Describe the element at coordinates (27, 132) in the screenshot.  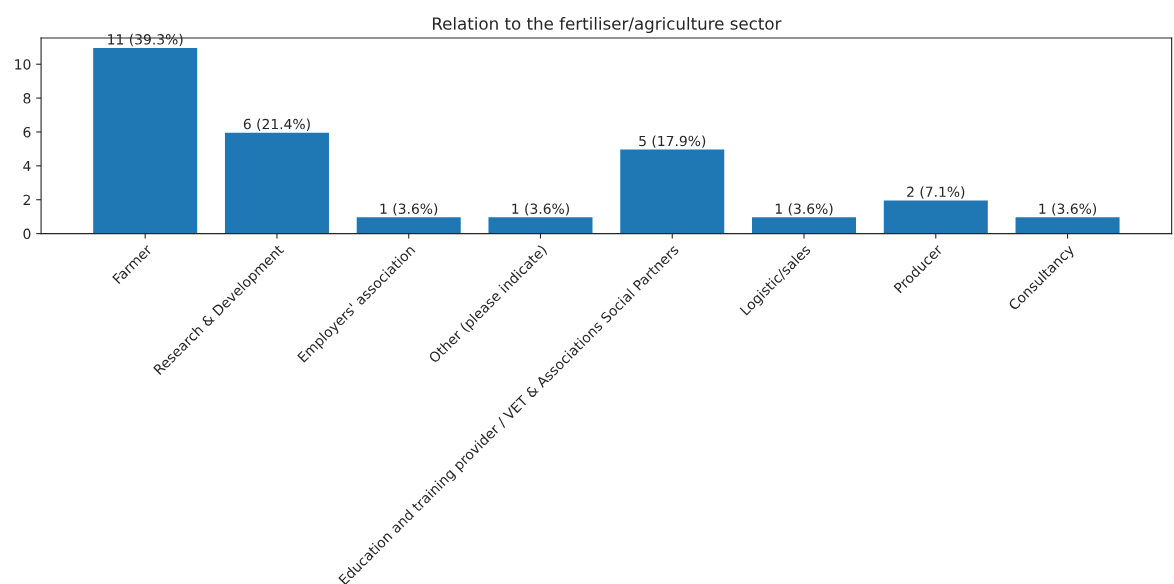
I see `y-tick-label: 6` at that location.